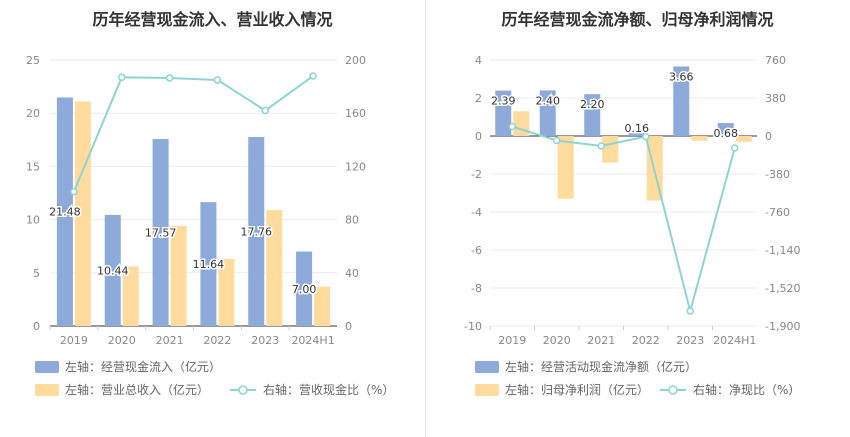 This screenshot has height=437, width=850. I want to click on right-axis-tick-label: 160, so click(355, 113).